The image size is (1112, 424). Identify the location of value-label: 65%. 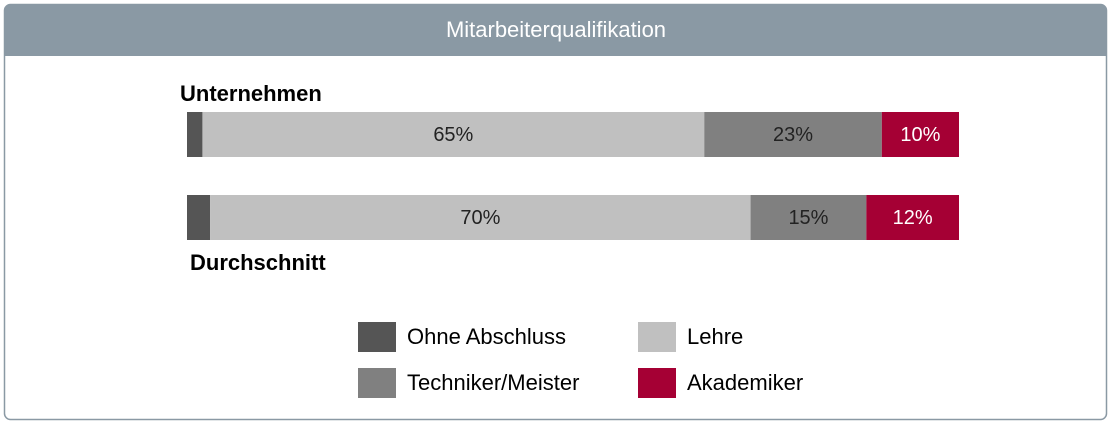
(453, 135).